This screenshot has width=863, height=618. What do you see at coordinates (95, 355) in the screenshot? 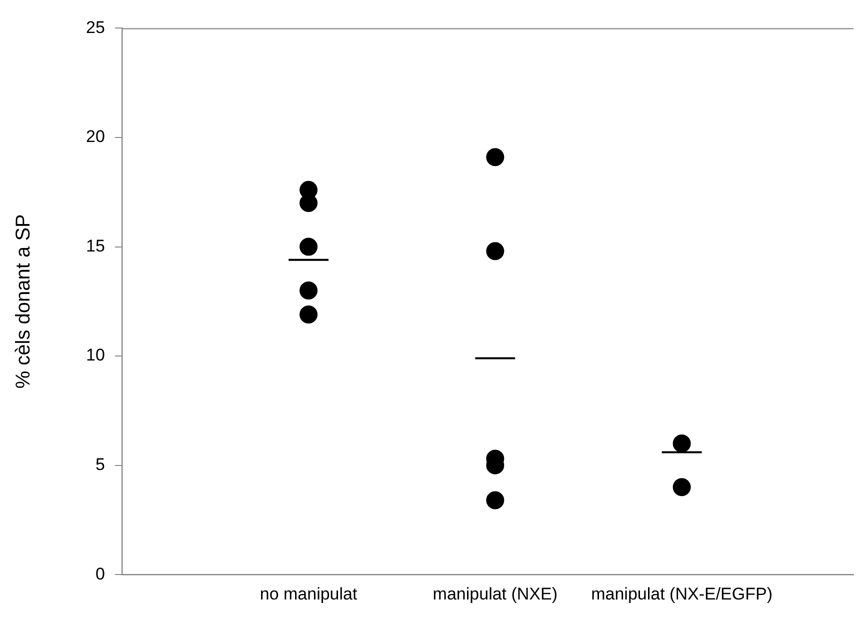
I see `y-tick-label: 10` at bounding box center [95, 355].